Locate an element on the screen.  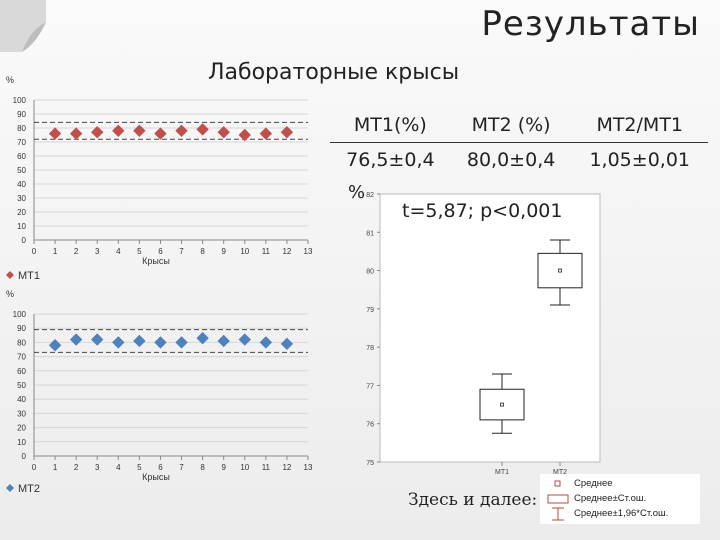
legend-ci-label: Среднее±1,96*Ст.ош. is located at coordinates (621, 513).